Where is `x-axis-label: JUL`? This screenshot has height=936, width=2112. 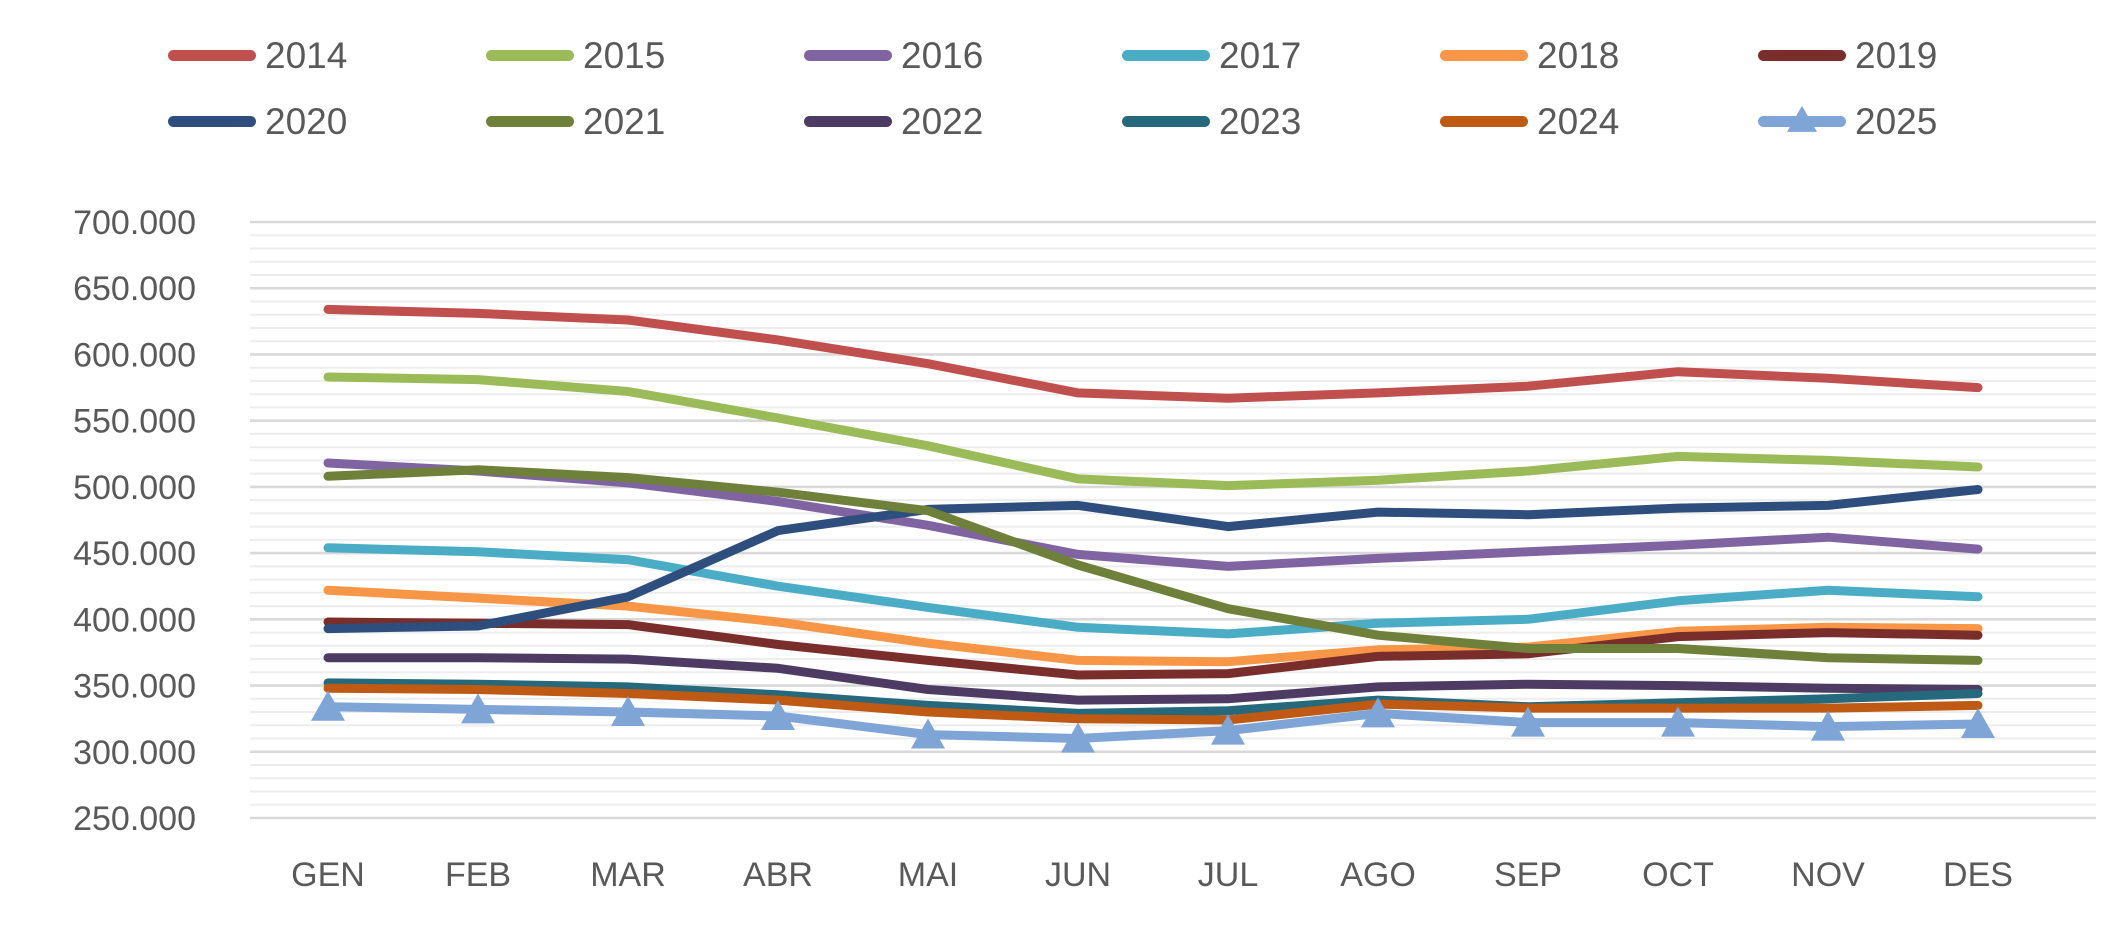 x-axis-label: JUL is located at coordinates (1228, 875).